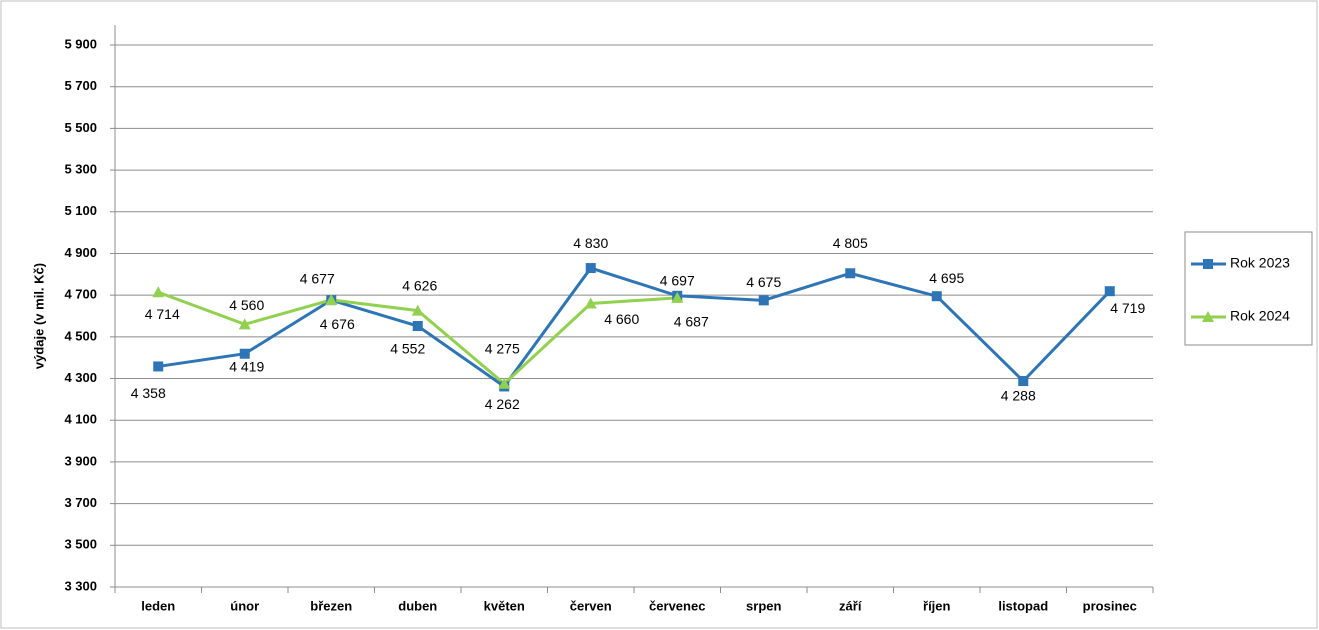 This screenshot has width=1319, height=630. Describe the element at coordinates (80, 335) in the screenshot. I see `y-tick-label: 4 500` at that location.